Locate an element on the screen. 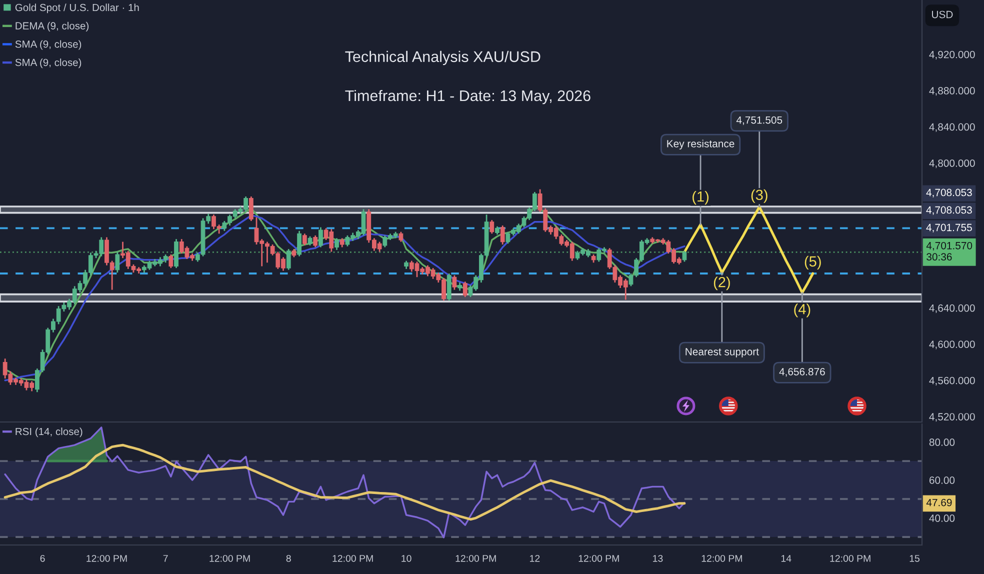 The height and width of the screenshot is (574, 984). y-tick-label: 4,800.000 is located at coordinates (952, 164).